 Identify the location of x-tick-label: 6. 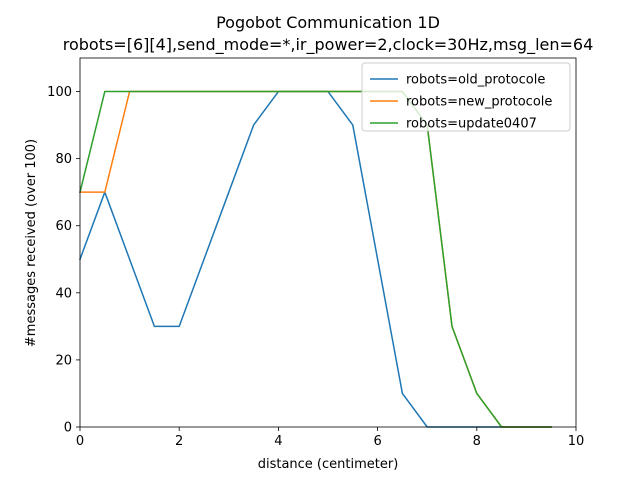
(377, 441).